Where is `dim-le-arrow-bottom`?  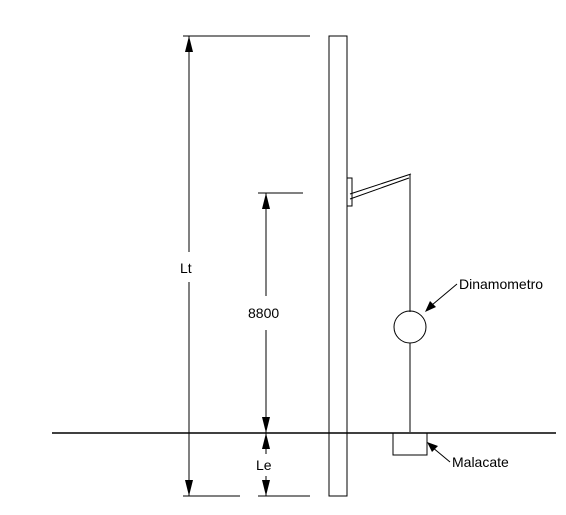 dim-le-arrow-bottom is located at coordinates (266, 488).